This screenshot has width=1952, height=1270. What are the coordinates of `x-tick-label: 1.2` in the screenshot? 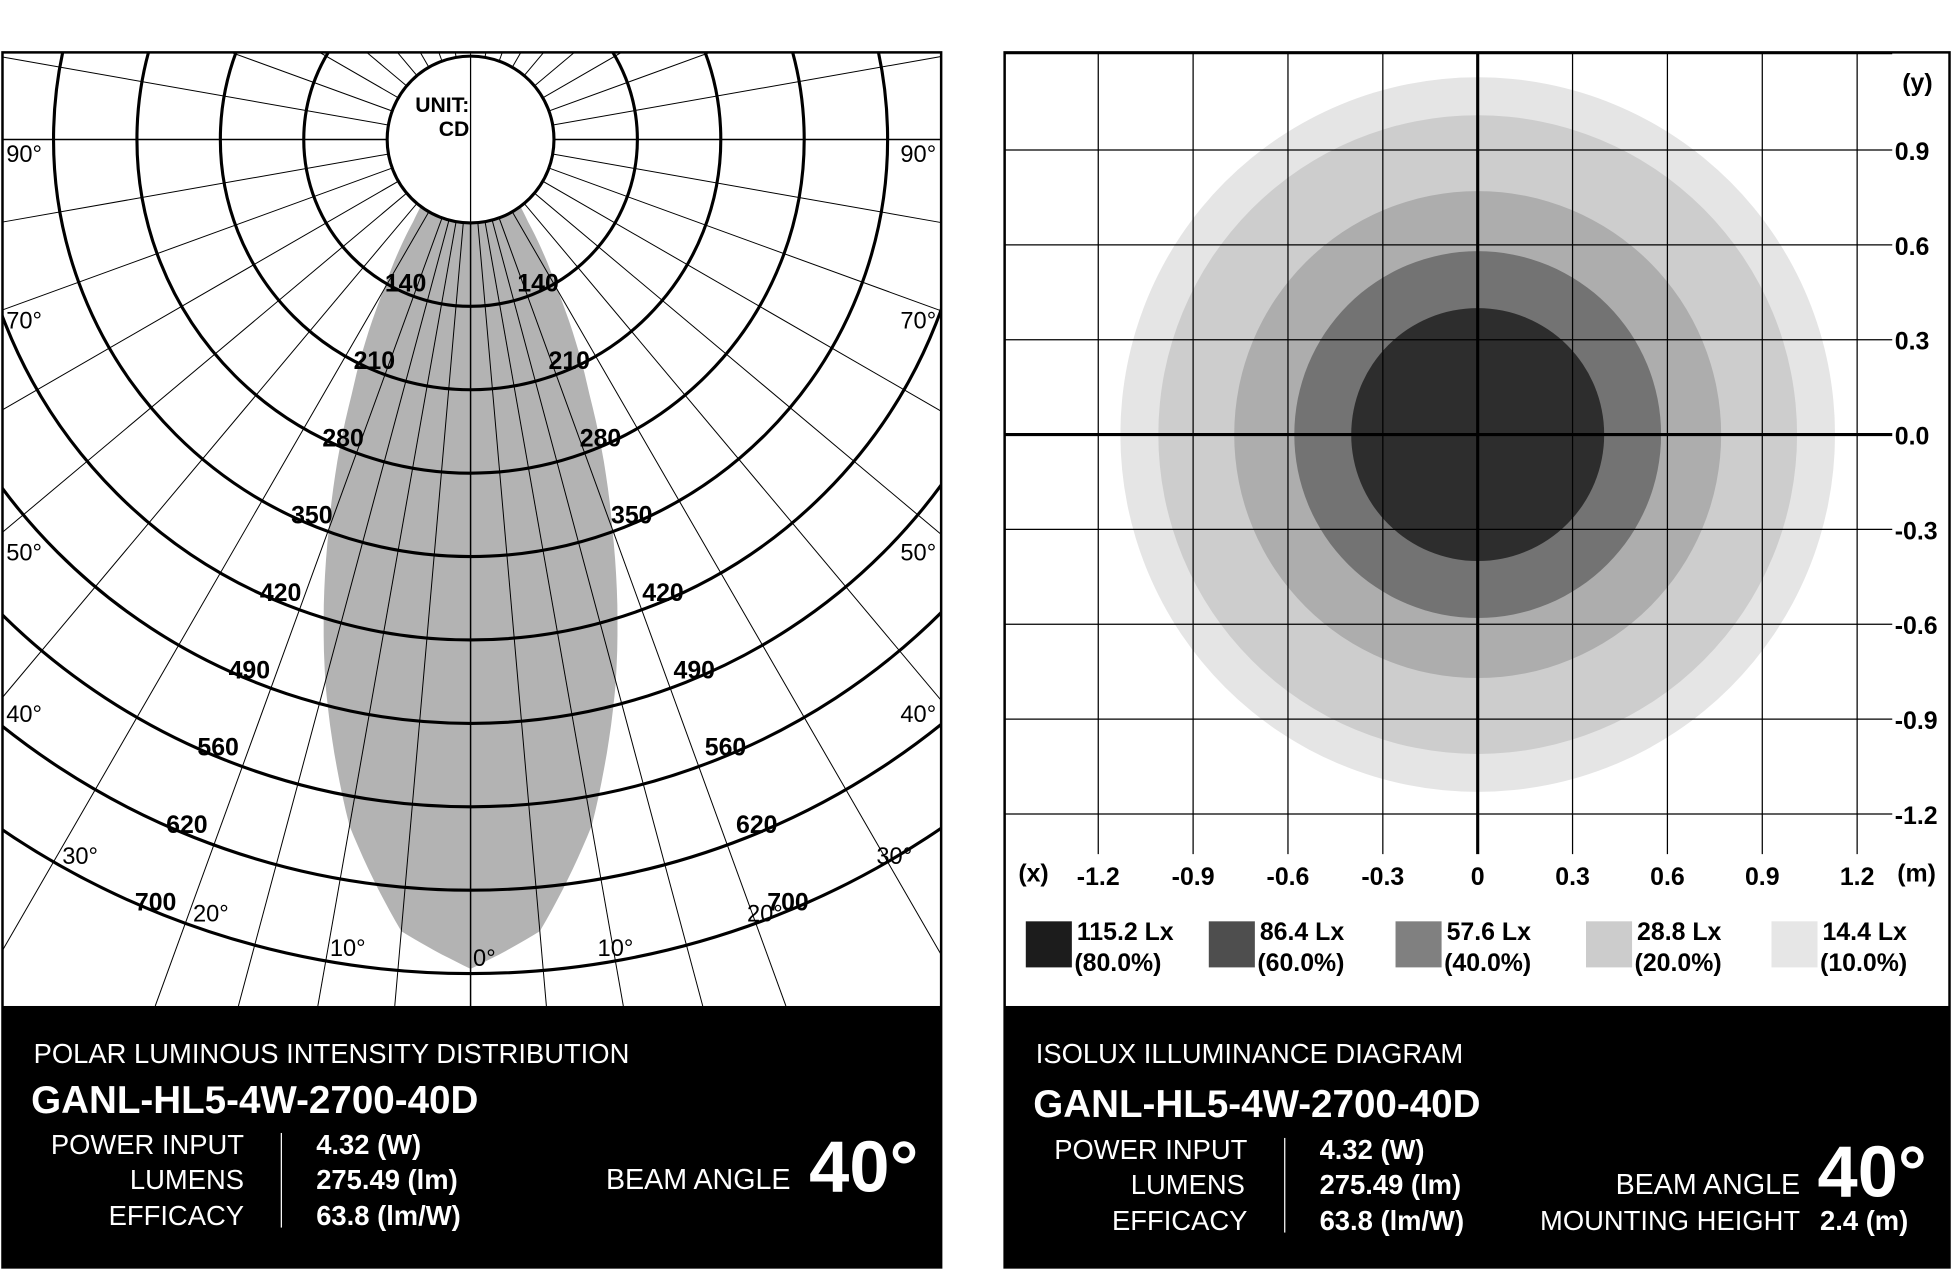 It's located at (1857, 877).